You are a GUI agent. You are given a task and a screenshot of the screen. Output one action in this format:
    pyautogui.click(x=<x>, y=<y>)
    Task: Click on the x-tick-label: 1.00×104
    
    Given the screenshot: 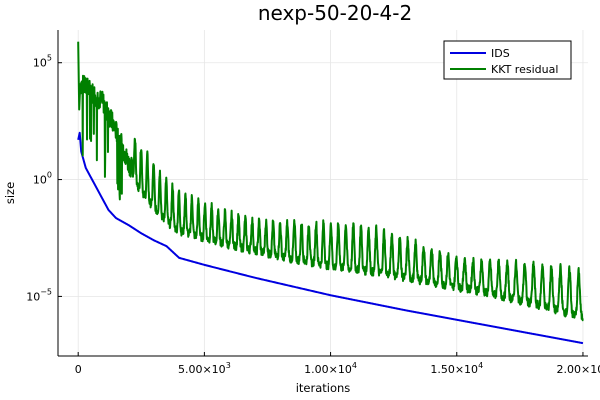 What is the action you would take?
    pyautogui.click(x=330, y=368)
    